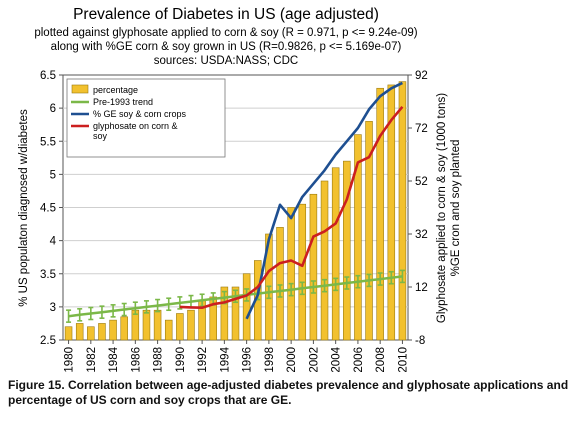 This screenshot has height=425, width=580. What do you see at coordinates (181, 360) in the screenshot?
I see `x-axis-tick-label: 1990` at bounding box center [181, 360].